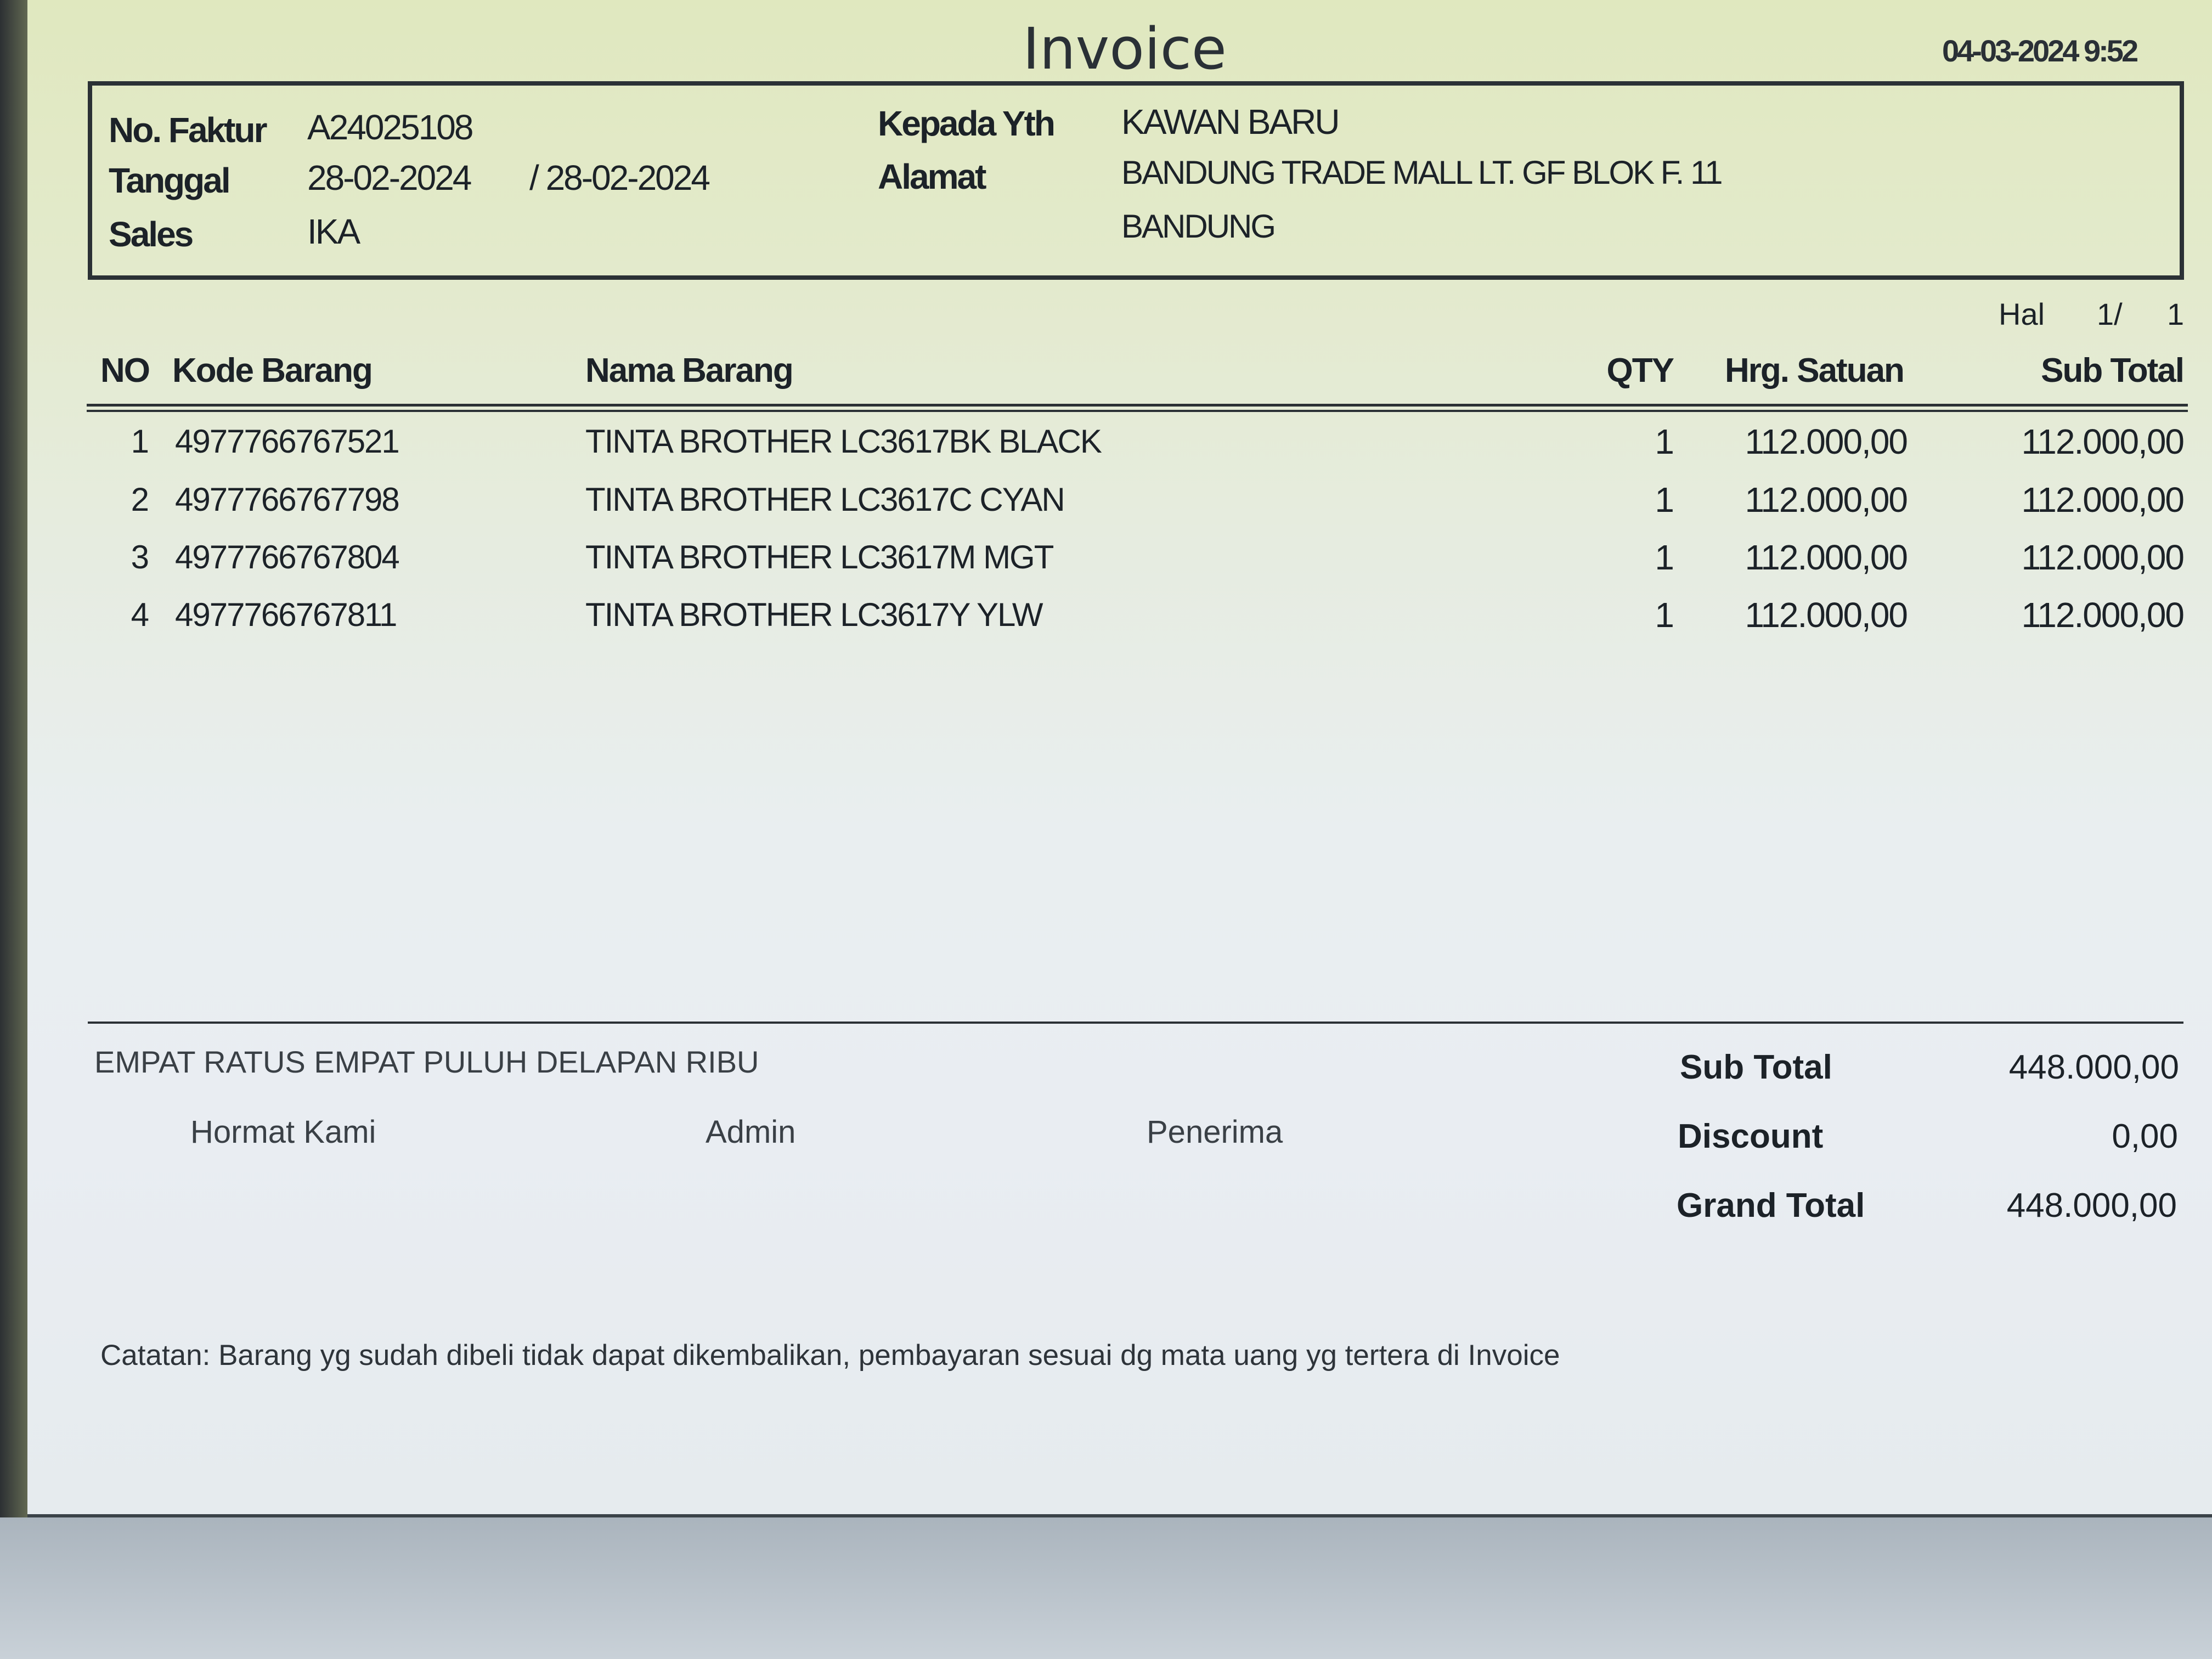 The height and width of the screenshot is (1659, 2212). Describe the element at coordinates (1106, 1588) in the screenshot. I see `screen-bottom-area` at that location.